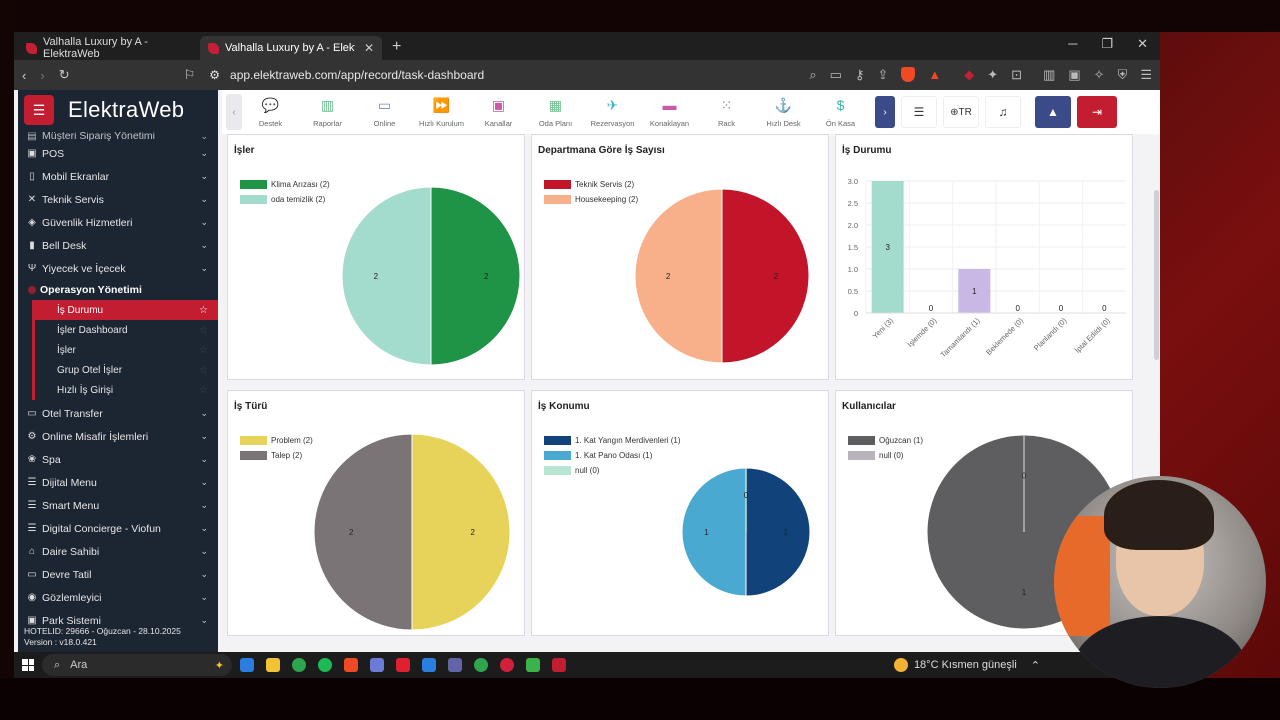 The width and height of the screenshot is (1280, 720). Describe the element at coordinates (125, 370) in the screenshot. I see `sidebar-subitem: Grup Otel İşler ☆` at that location.